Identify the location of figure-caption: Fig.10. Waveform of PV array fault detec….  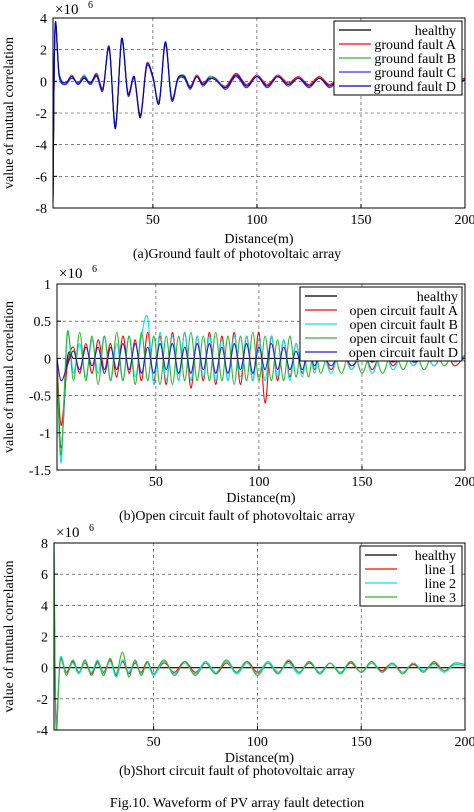
(237, 803).